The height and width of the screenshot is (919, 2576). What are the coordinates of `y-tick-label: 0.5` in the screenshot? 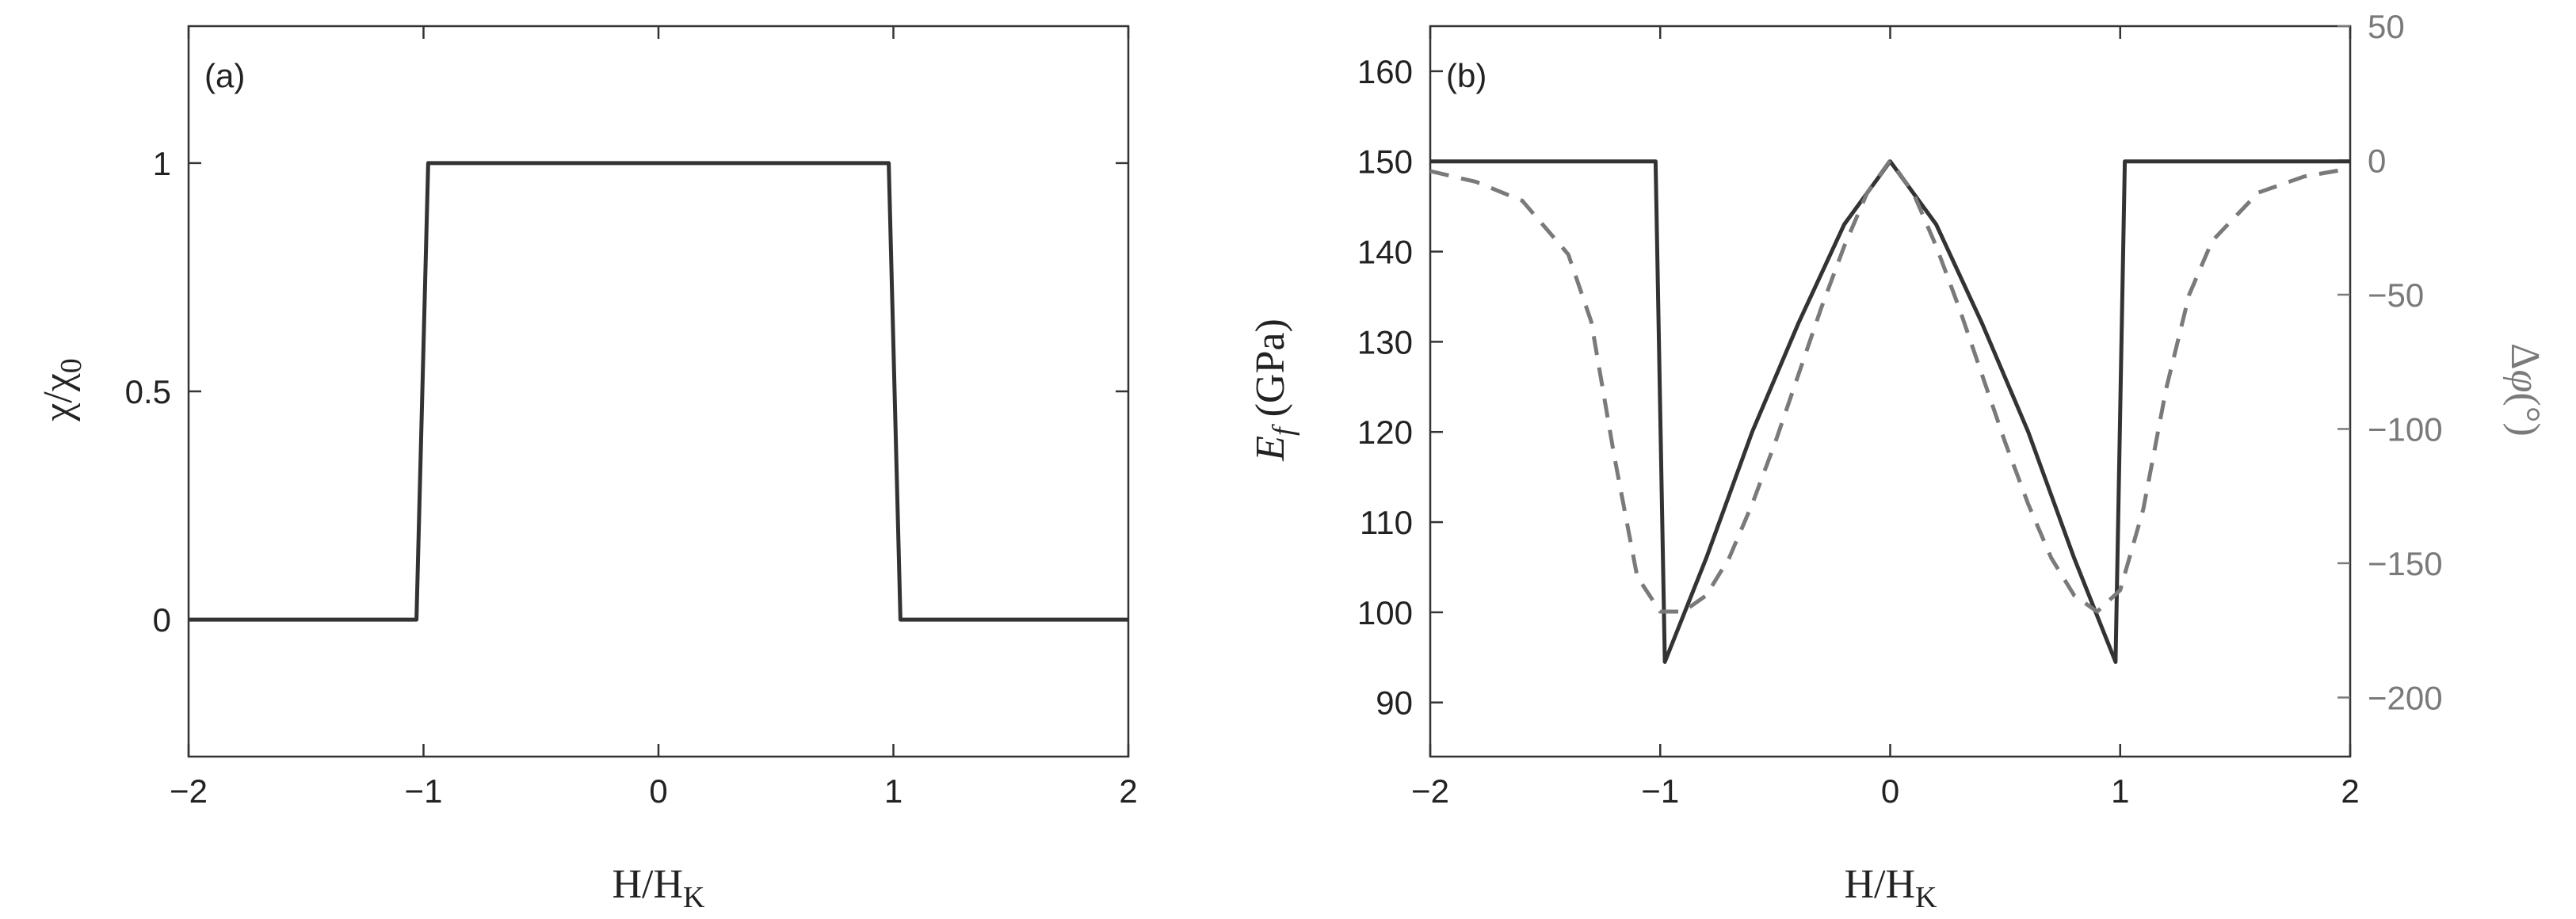 It's located at (148, 391).